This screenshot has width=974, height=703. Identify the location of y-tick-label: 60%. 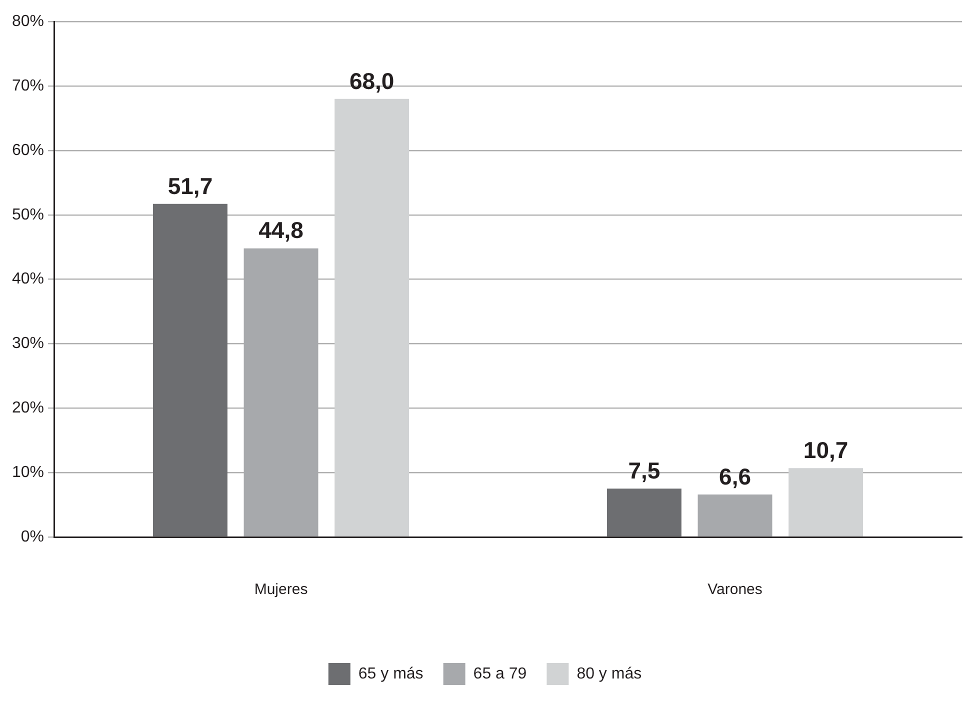
(28, 150).